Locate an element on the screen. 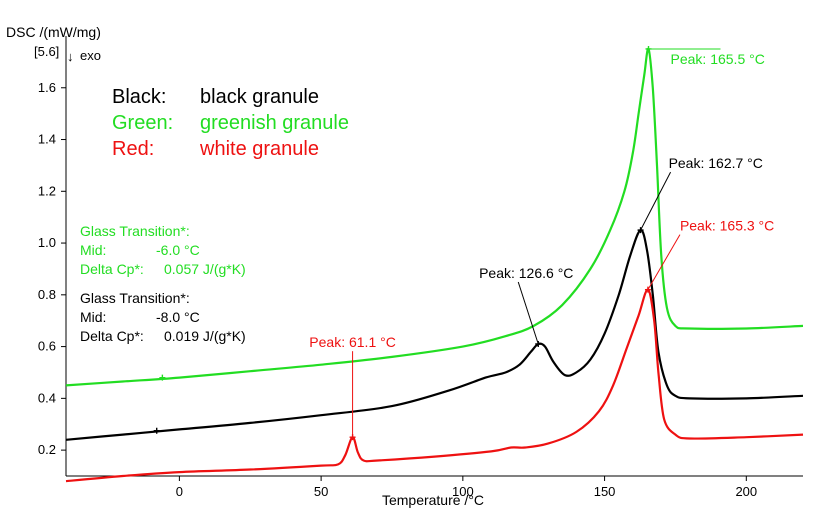 Image resolution: width=825 pixels, height=520 pixels. peak-label: Peak: 126.6 °C is located at coordinates (526, 273).